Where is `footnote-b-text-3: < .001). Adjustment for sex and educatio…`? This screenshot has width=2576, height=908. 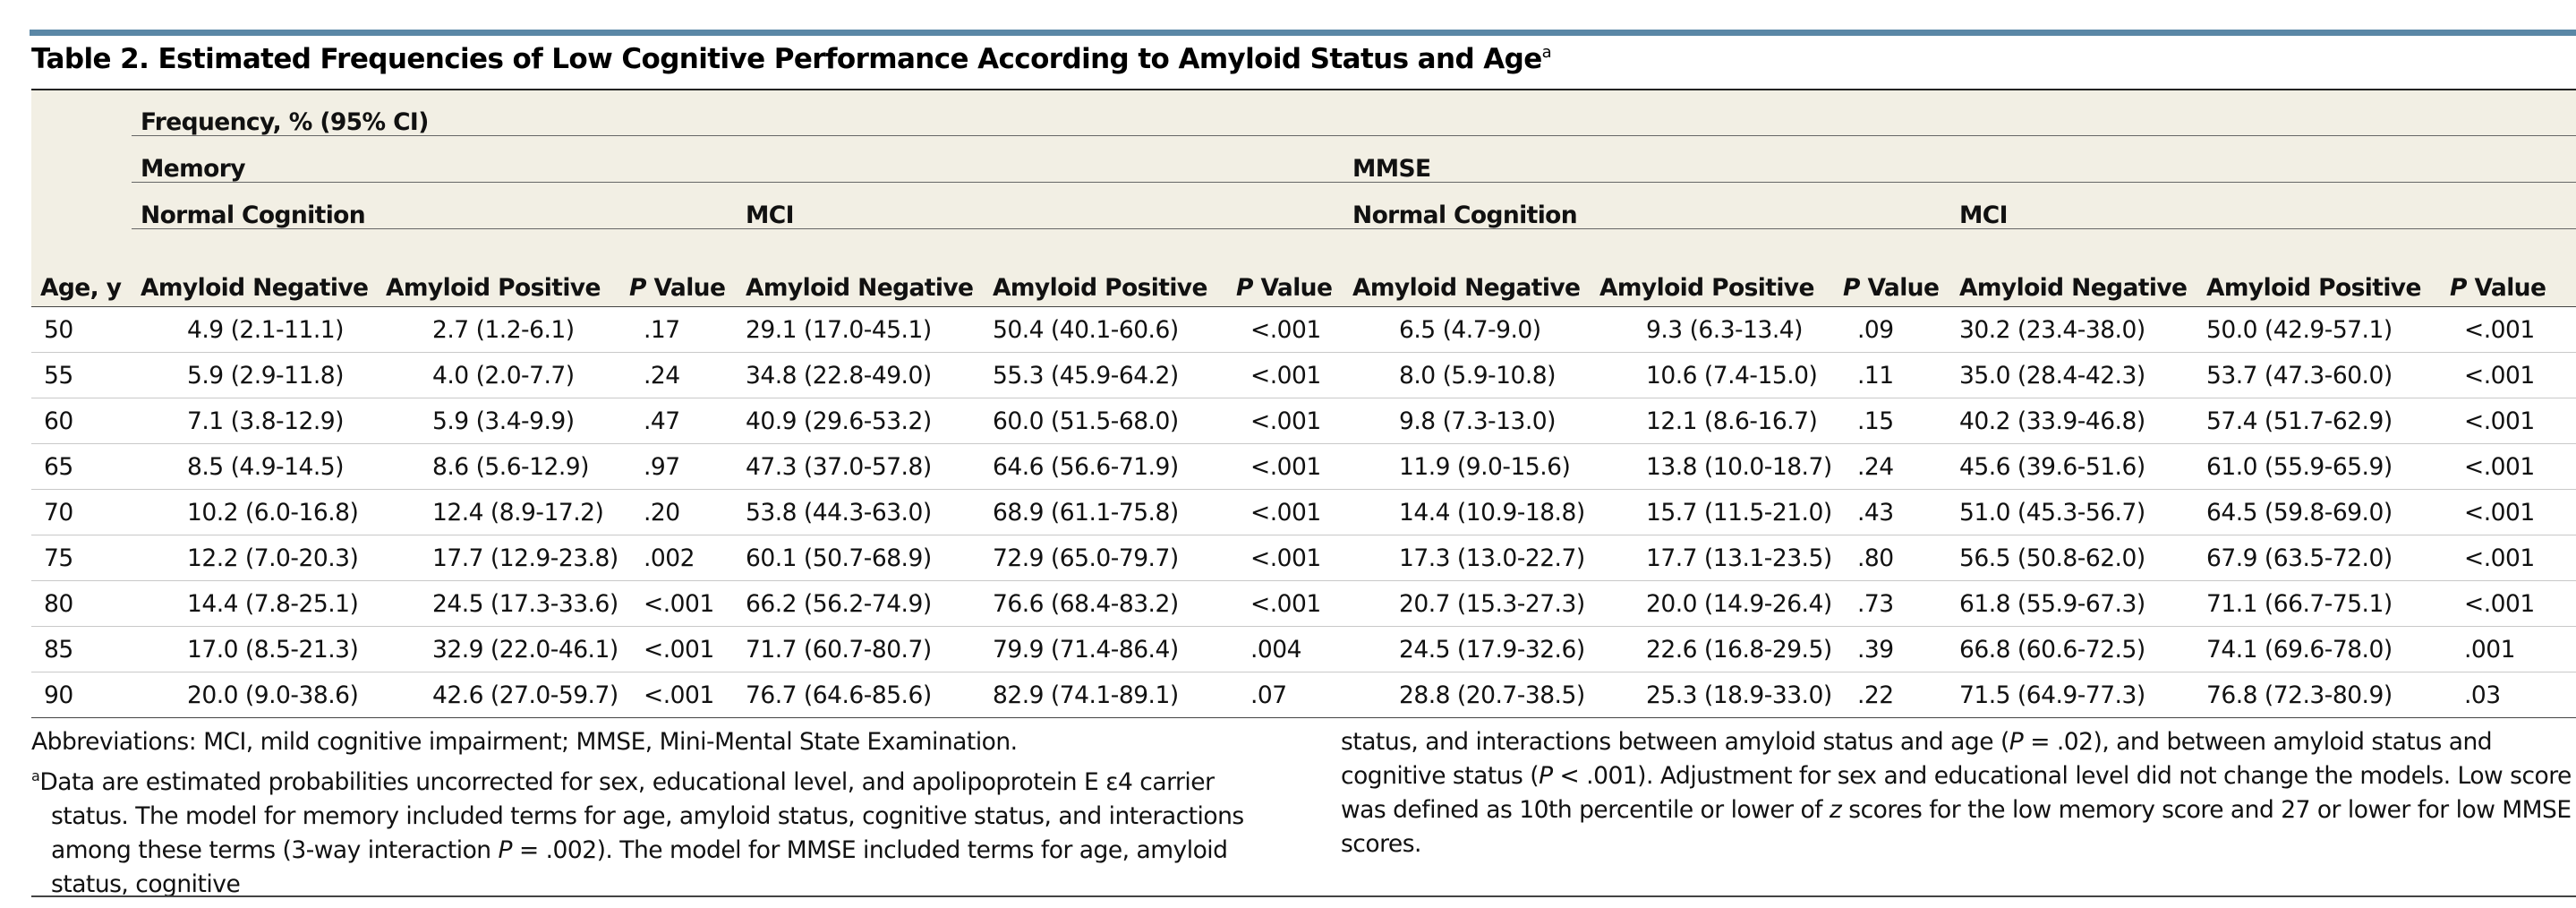
footnote-b-text-3: < .001). Adjustment for sex and educatio… is located at coordinates (1956, 793).